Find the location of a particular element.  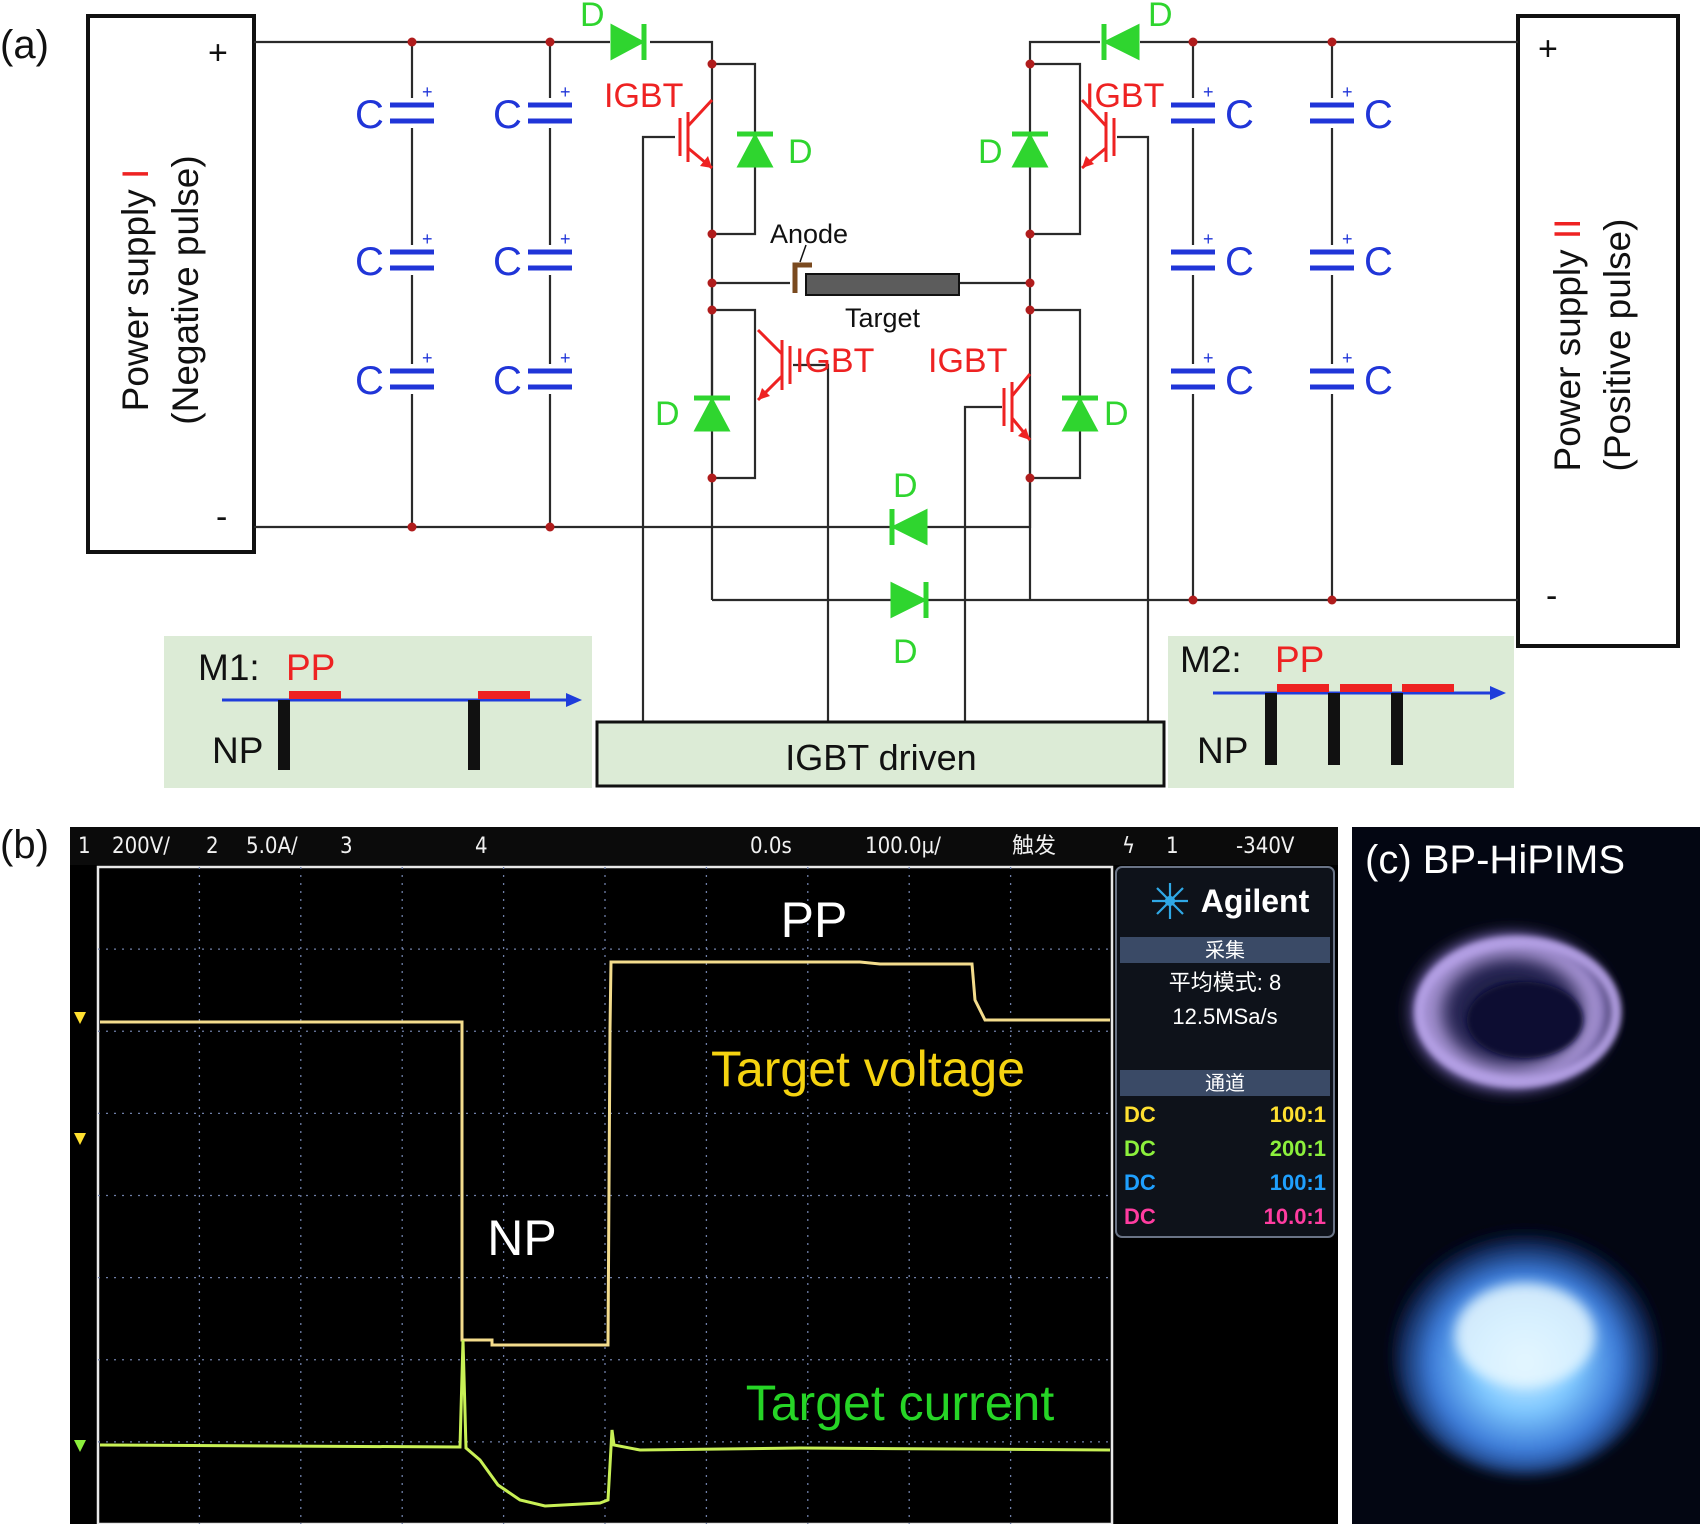

power-supply-right: + - Power supply II (Positive pulse) is located at coordinates (1598, 331).